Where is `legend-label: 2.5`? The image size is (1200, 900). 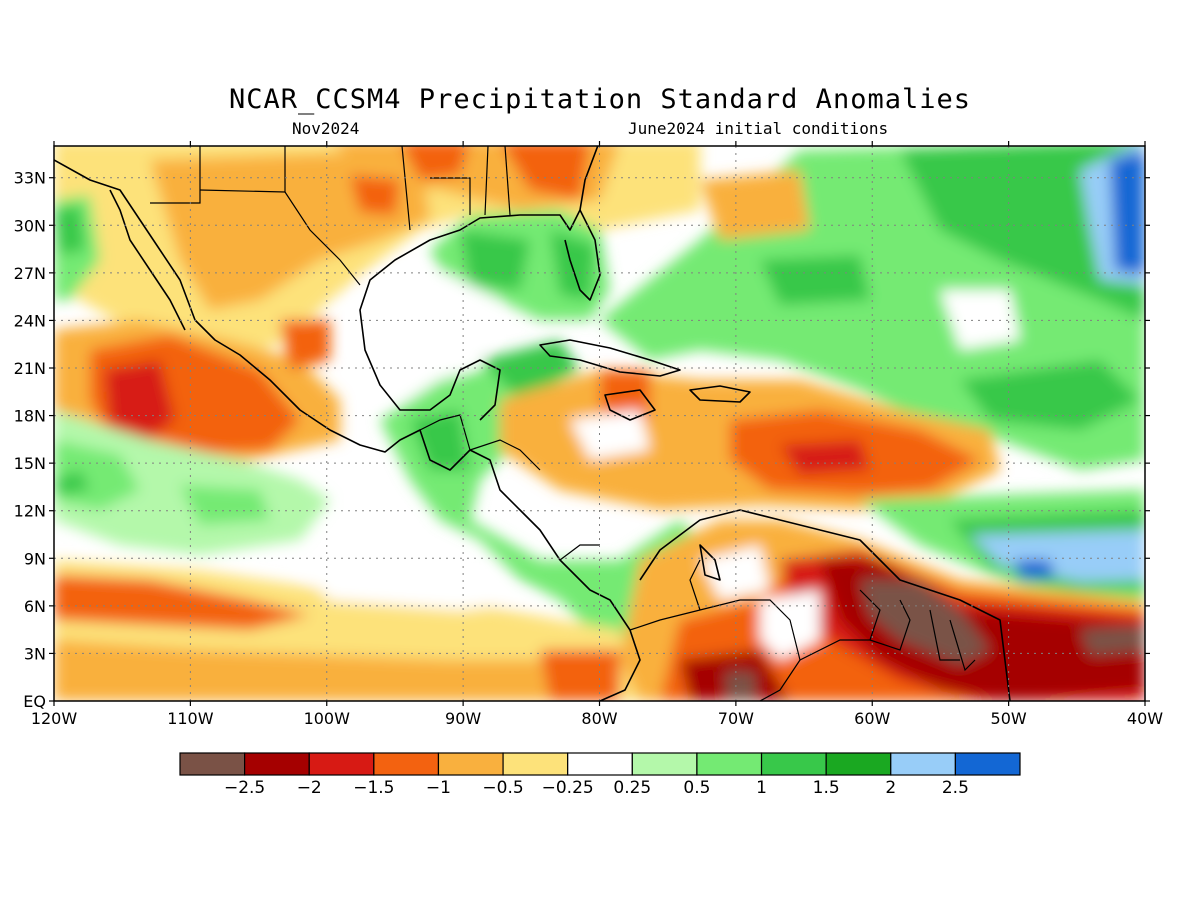
legend-label: 2.5 is located at coordinates (955, 788).